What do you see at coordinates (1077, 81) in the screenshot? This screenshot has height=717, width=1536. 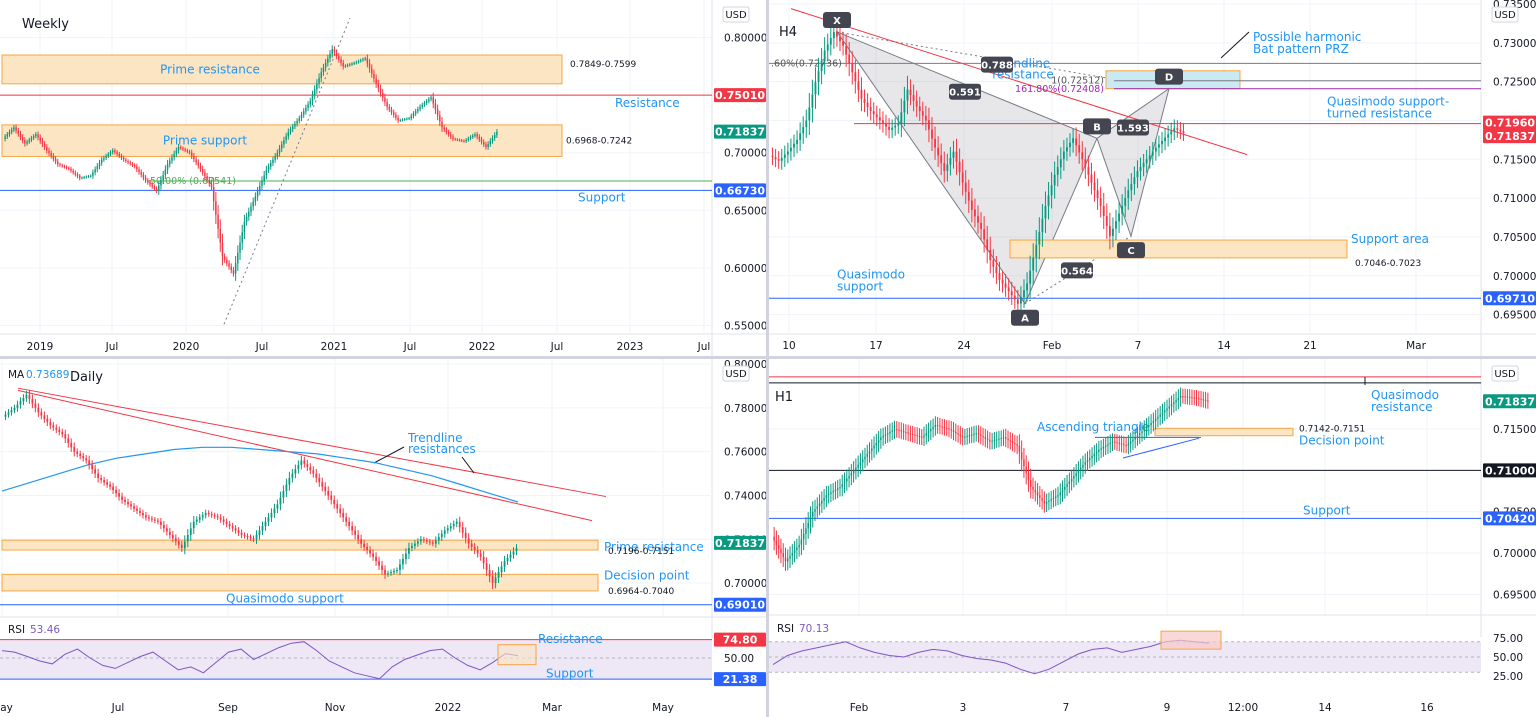 I see `fib-label-0: 1(0.72512)` at bounding box center [1077, 81].